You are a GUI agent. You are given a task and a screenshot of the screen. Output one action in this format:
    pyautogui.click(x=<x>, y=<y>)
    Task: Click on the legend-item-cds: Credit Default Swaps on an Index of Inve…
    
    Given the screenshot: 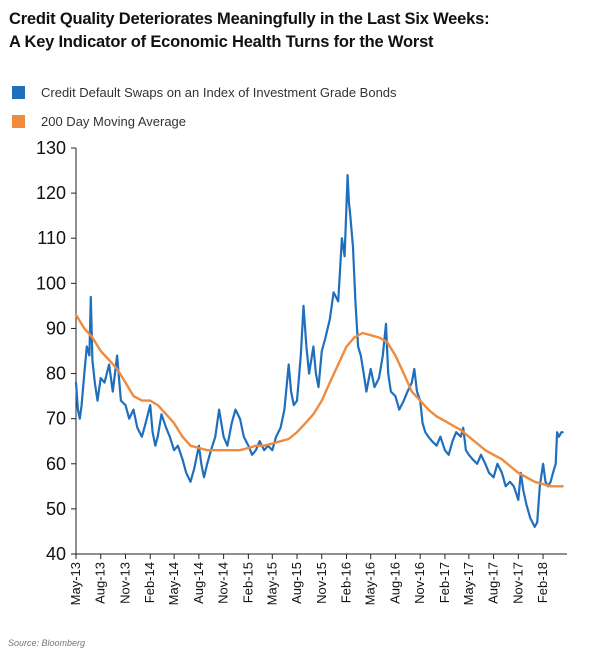 What is the action you would take?
    pyautogui.click(x=204, y=92)
    